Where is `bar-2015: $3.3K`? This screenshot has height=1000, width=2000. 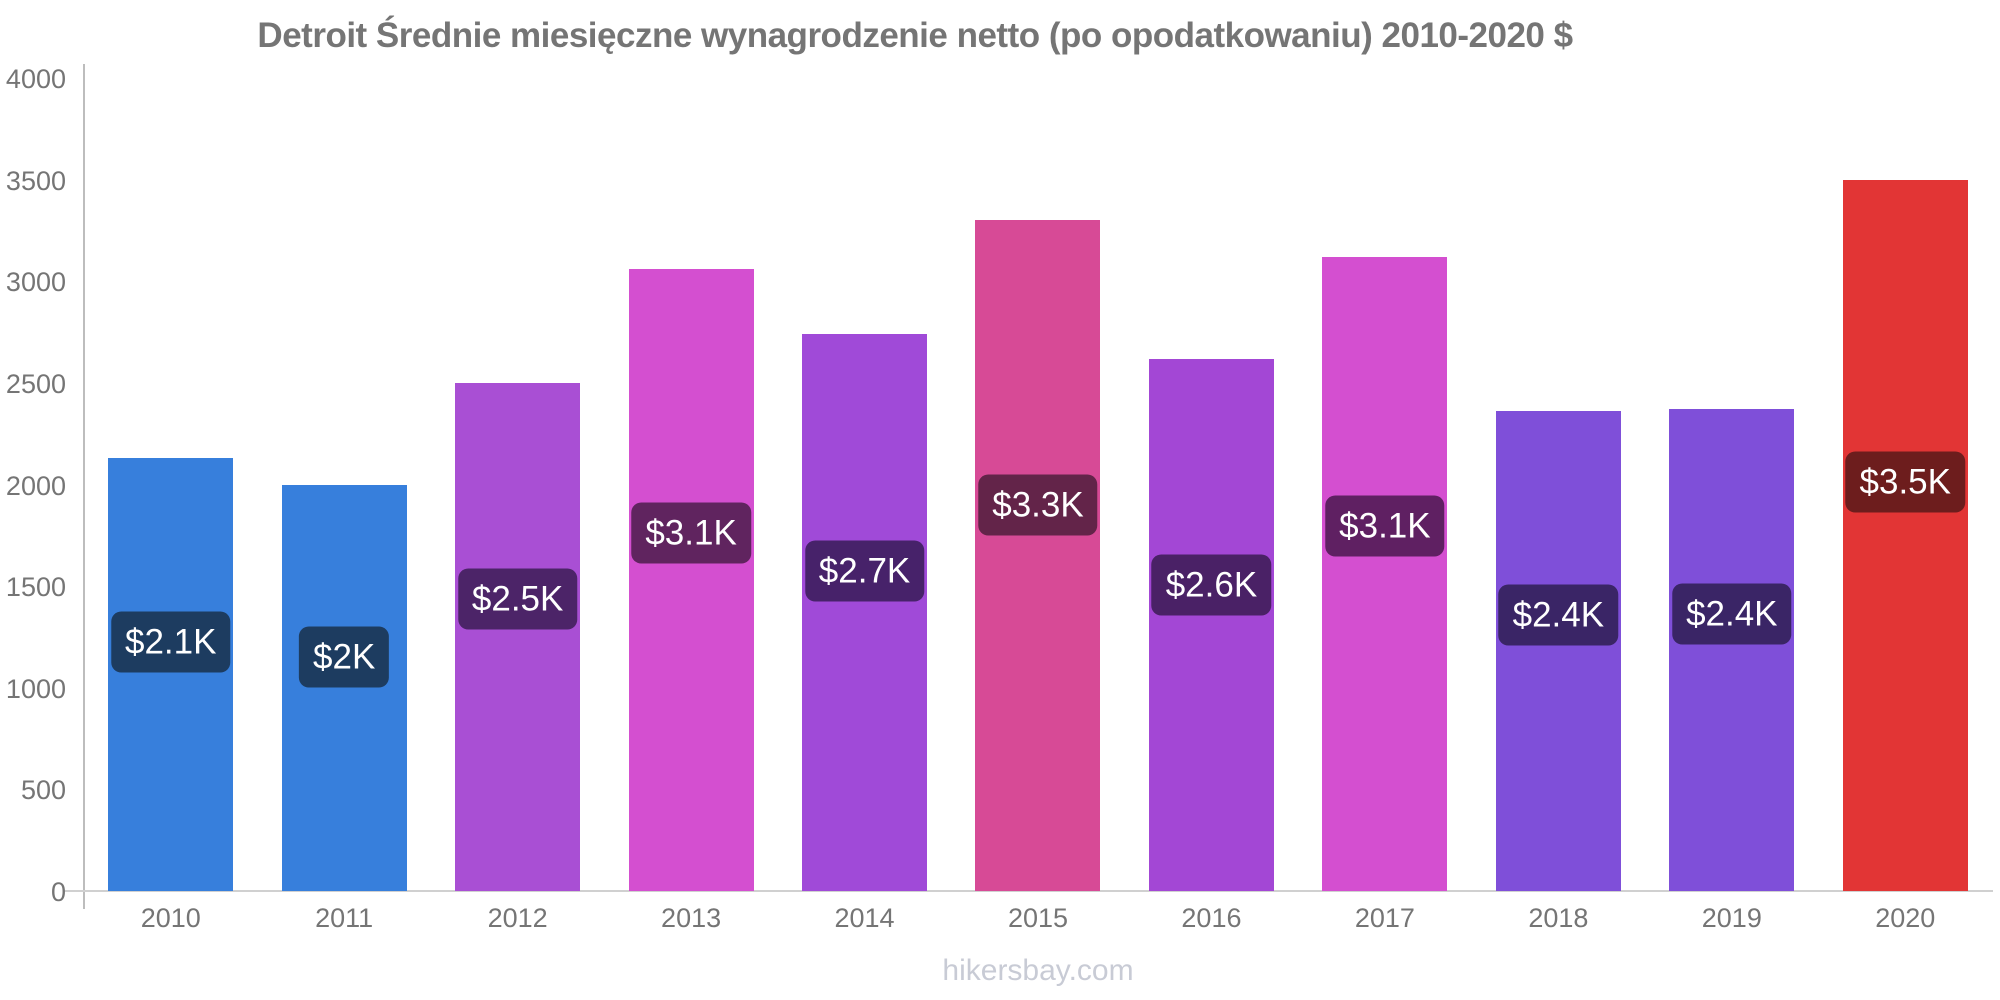
bar-2015: $3.3K is located at coordinates (1038, 555).